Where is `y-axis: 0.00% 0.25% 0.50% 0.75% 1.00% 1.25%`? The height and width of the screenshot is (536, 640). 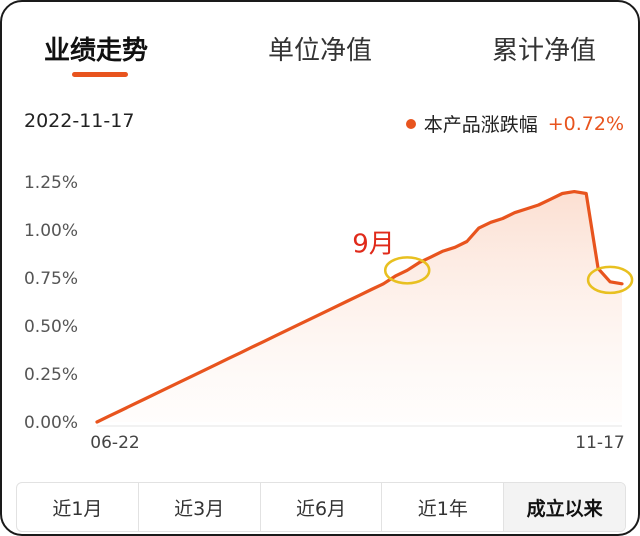
y-axis: 0.00% 0.25% 0.50% 0.75% 1.00% 1.25% is located at coordinates (51, 303).